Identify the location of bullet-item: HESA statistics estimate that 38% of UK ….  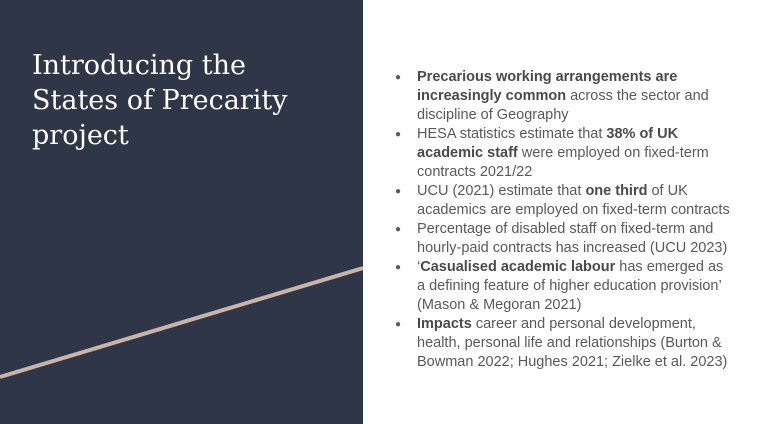
(565, 153).